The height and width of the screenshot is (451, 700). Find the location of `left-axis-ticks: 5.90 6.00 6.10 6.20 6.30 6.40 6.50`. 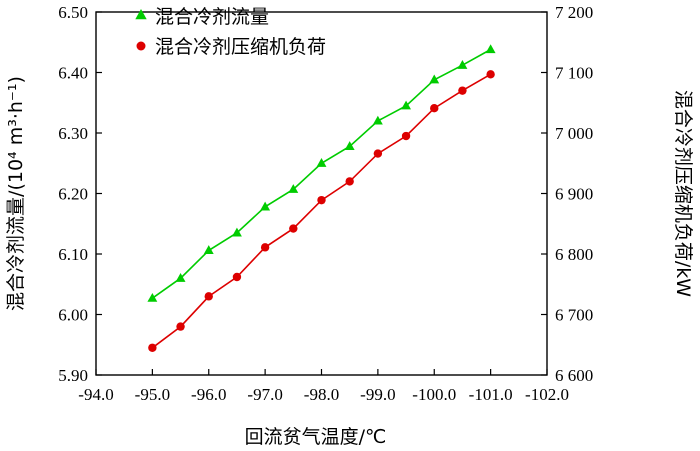

left-axis-ticks: 5.90 6.00 6.10 6.20 6.30 6.40 6.50 is located at coordinates (80, 194).